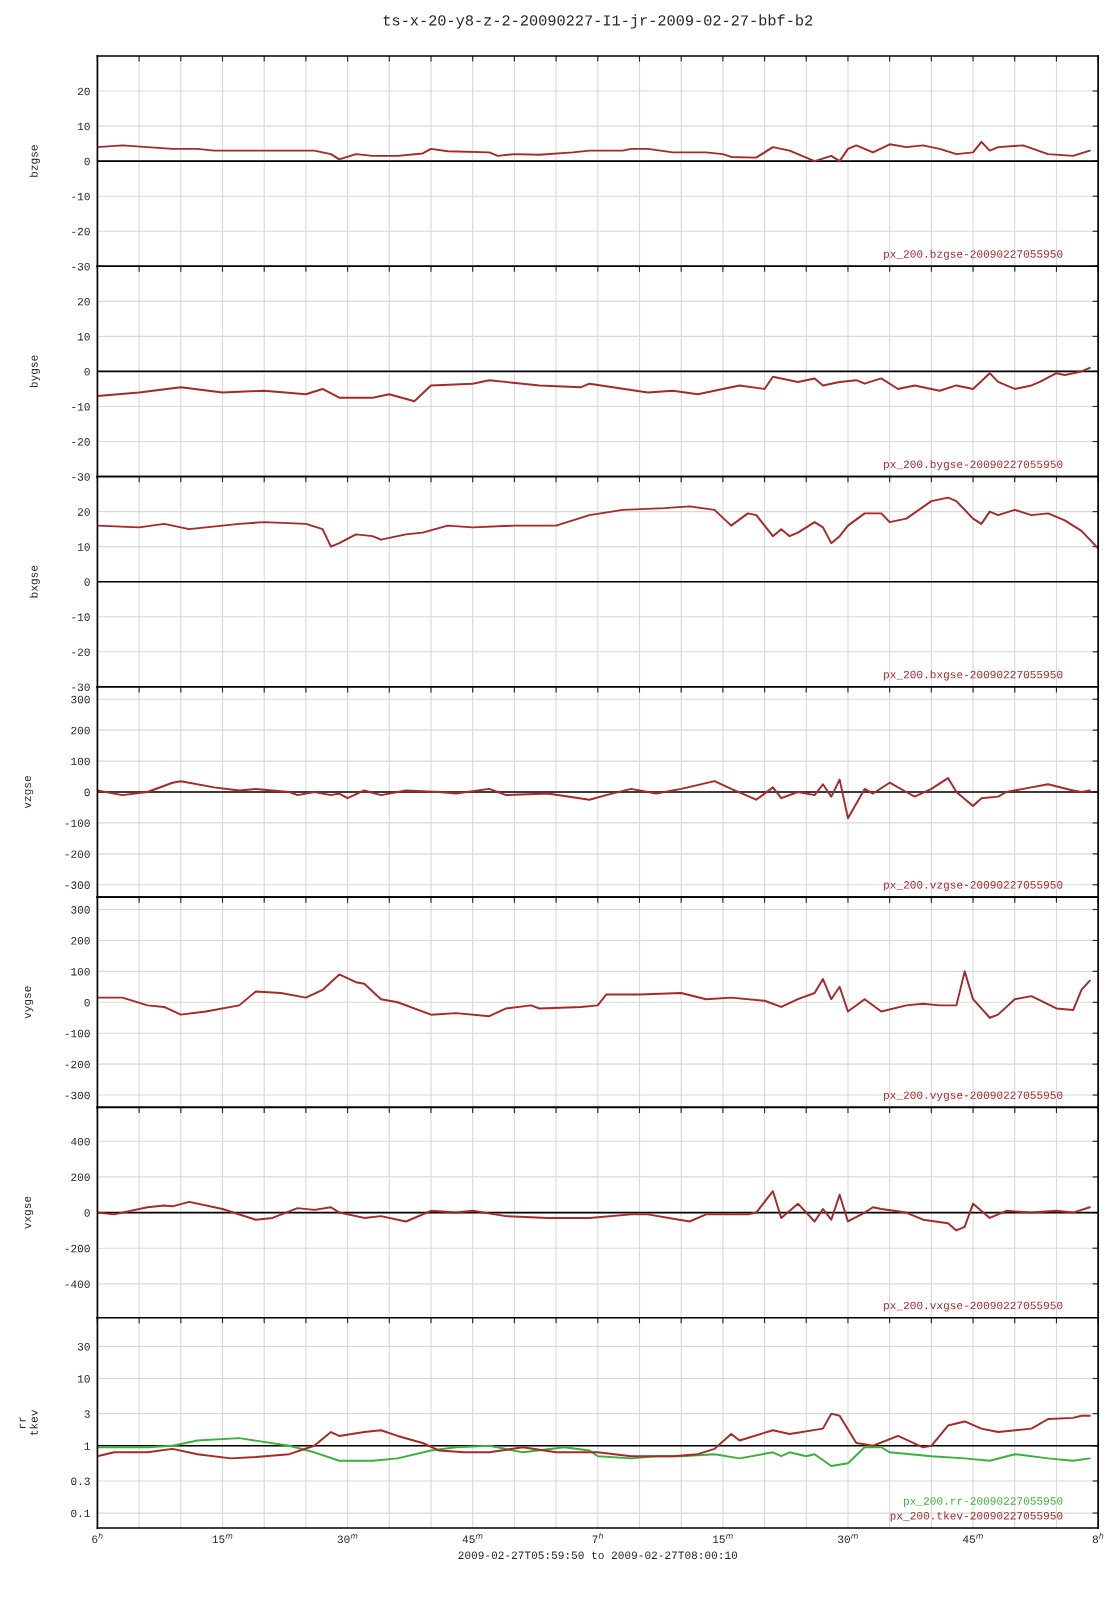 The width and height of the screenshot is (1107, 1600). Describe the element at coordinates (973, 465) in the screenshot. I see `text: px_200.bygse-20090227055950` at that location.